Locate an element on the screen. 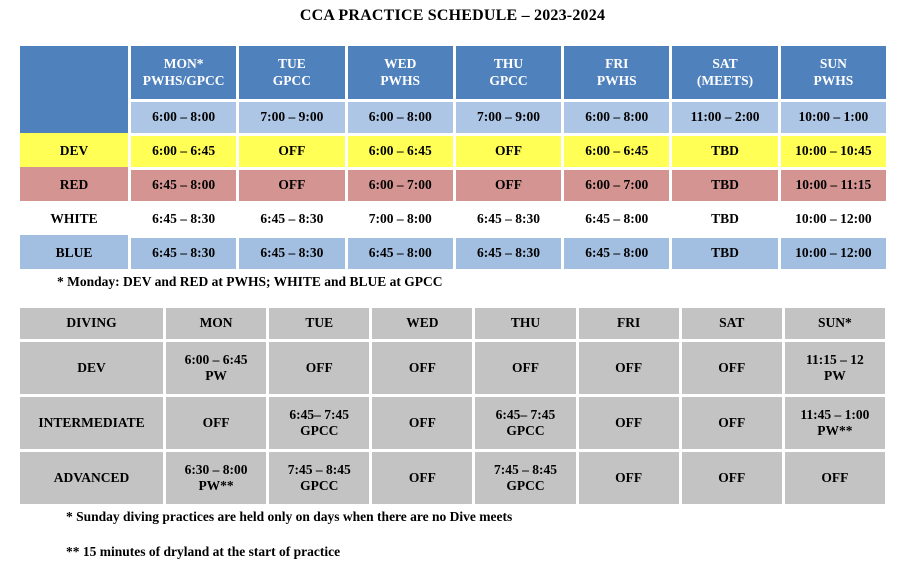  diving-cell-dev-wed: OFF is located at coordinates (422, 368).